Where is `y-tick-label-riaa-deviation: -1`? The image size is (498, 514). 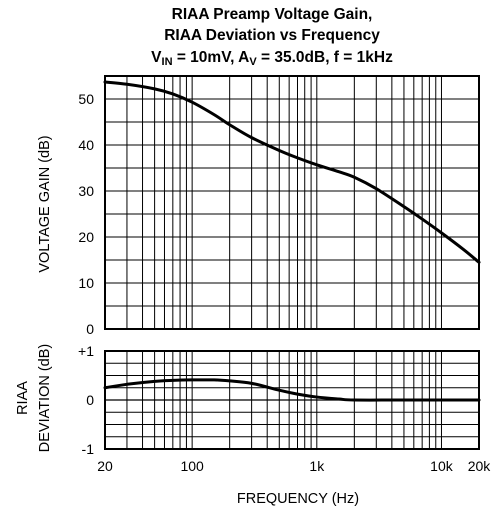
y-tick-label-riaa-deviation: -1 is located at coordinates (88, 449).